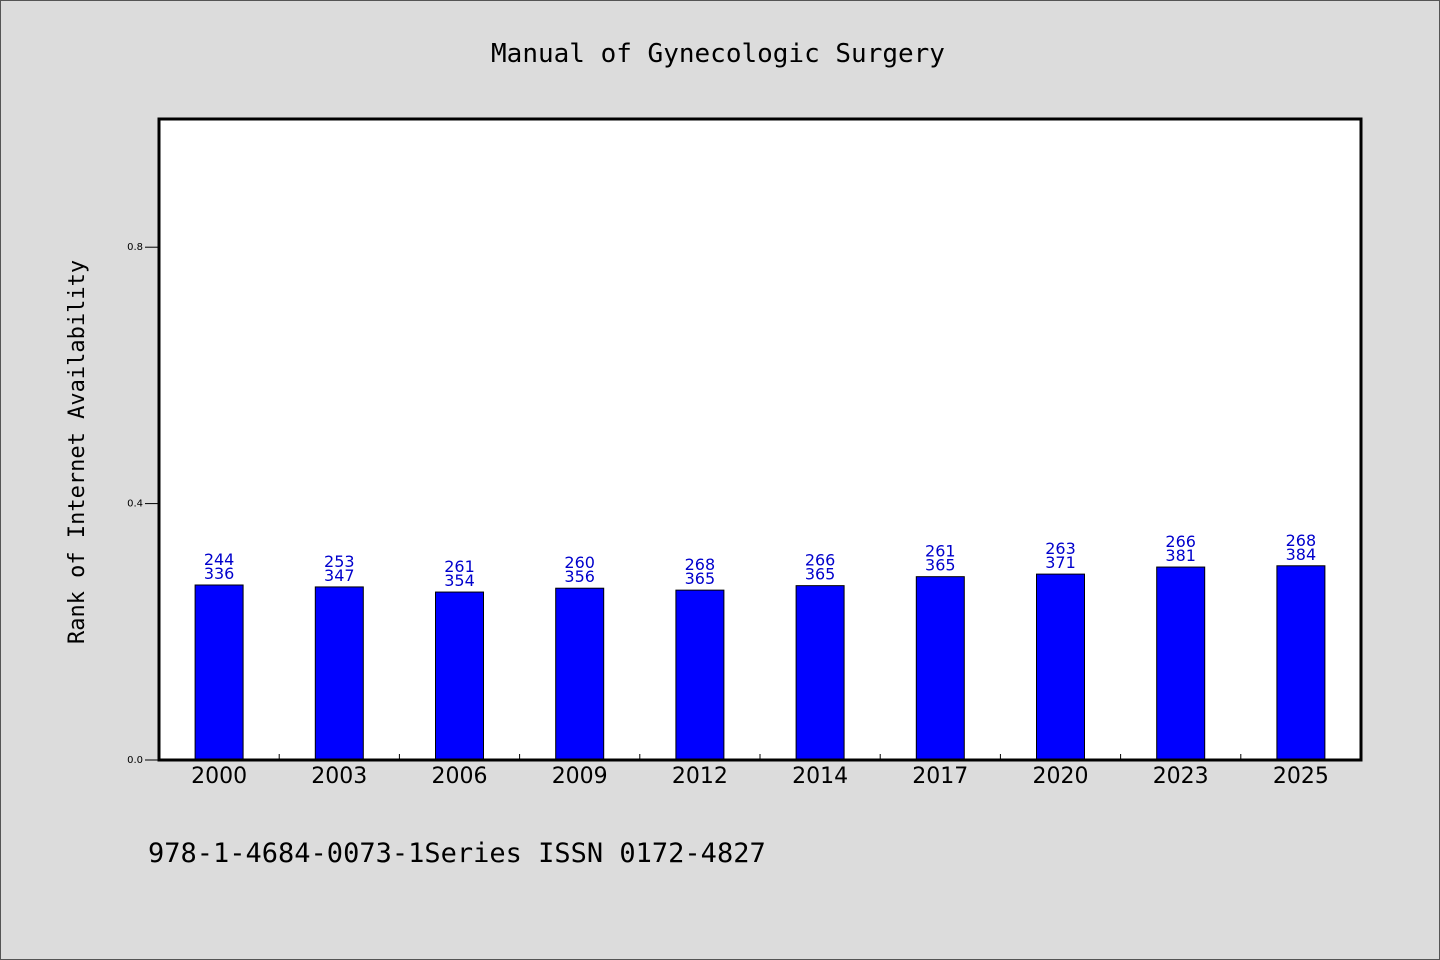 The height and width of the screenshot is (960, 1440). I want to click on data-label-2020-1: 263, so click(1060, 548).